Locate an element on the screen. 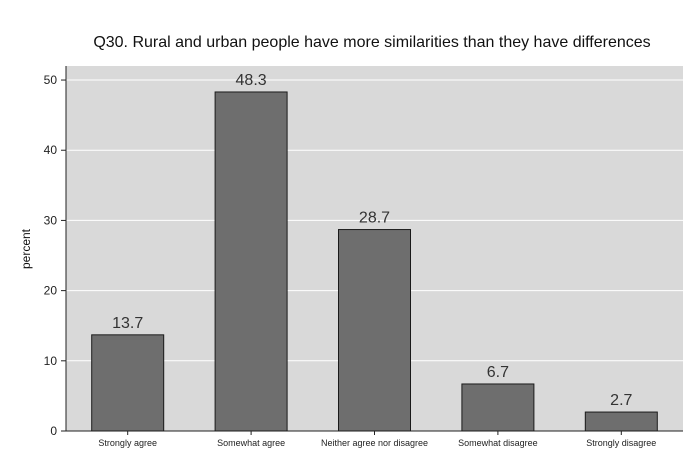 The image size is (700, 472). y-axis-label: percent is located at coordinates (26, 248).